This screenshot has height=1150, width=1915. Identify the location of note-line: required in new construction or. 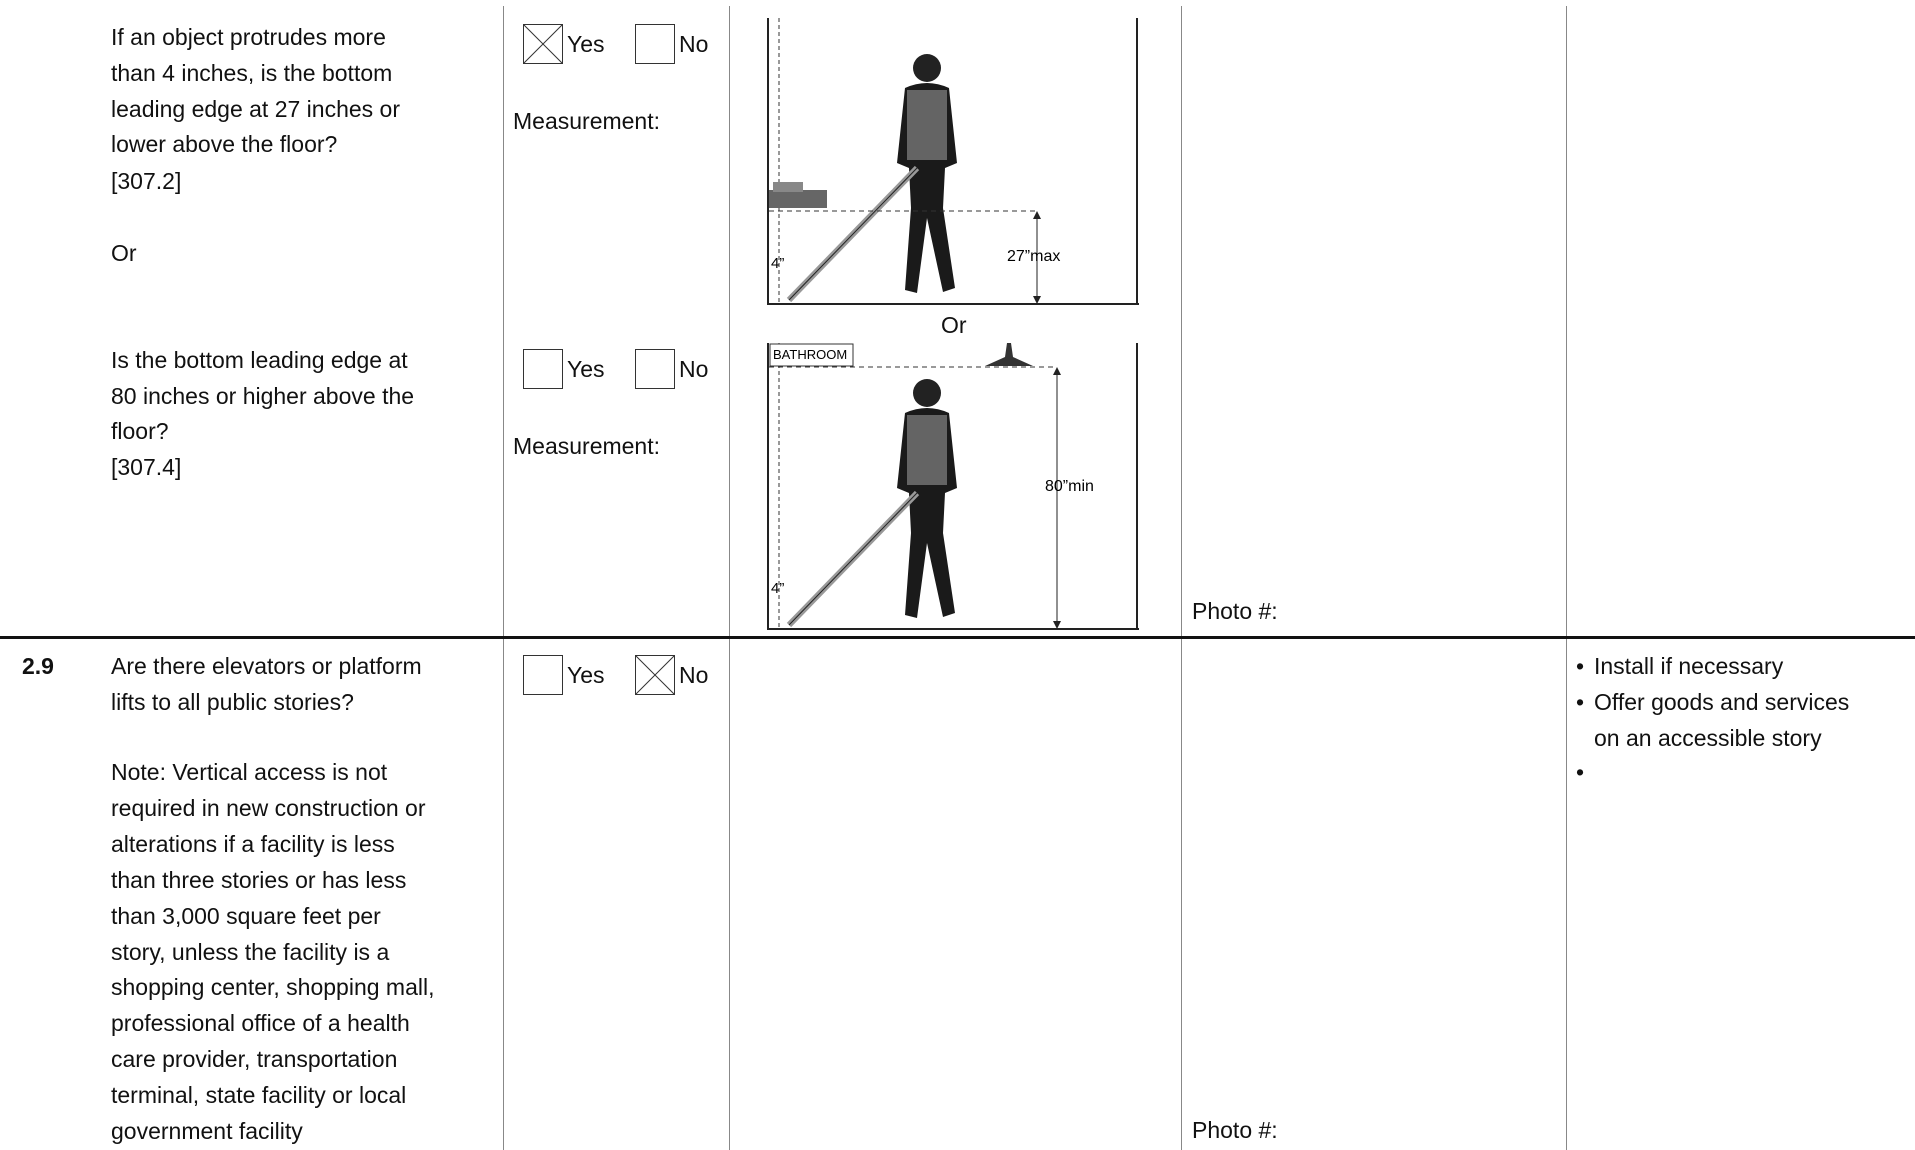
(268, 807).